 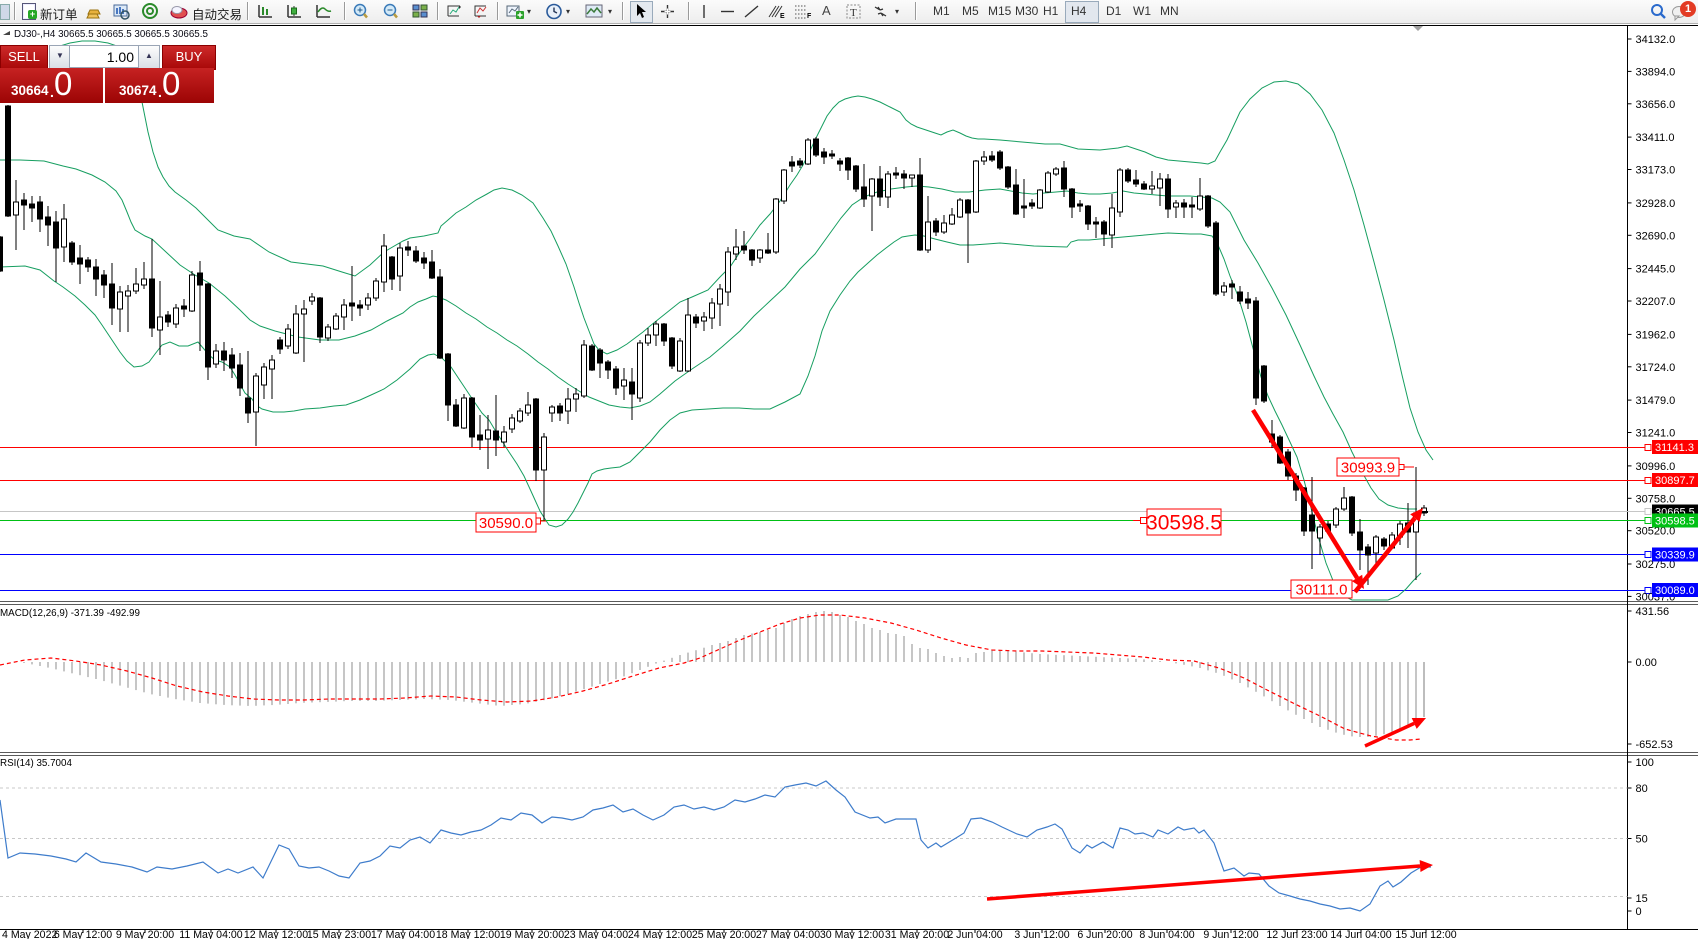 What do you see at coordinates (788, 934) in the screenshot?
I see `svg-text: 27 May 04:00` at bounding box center [788, 934].